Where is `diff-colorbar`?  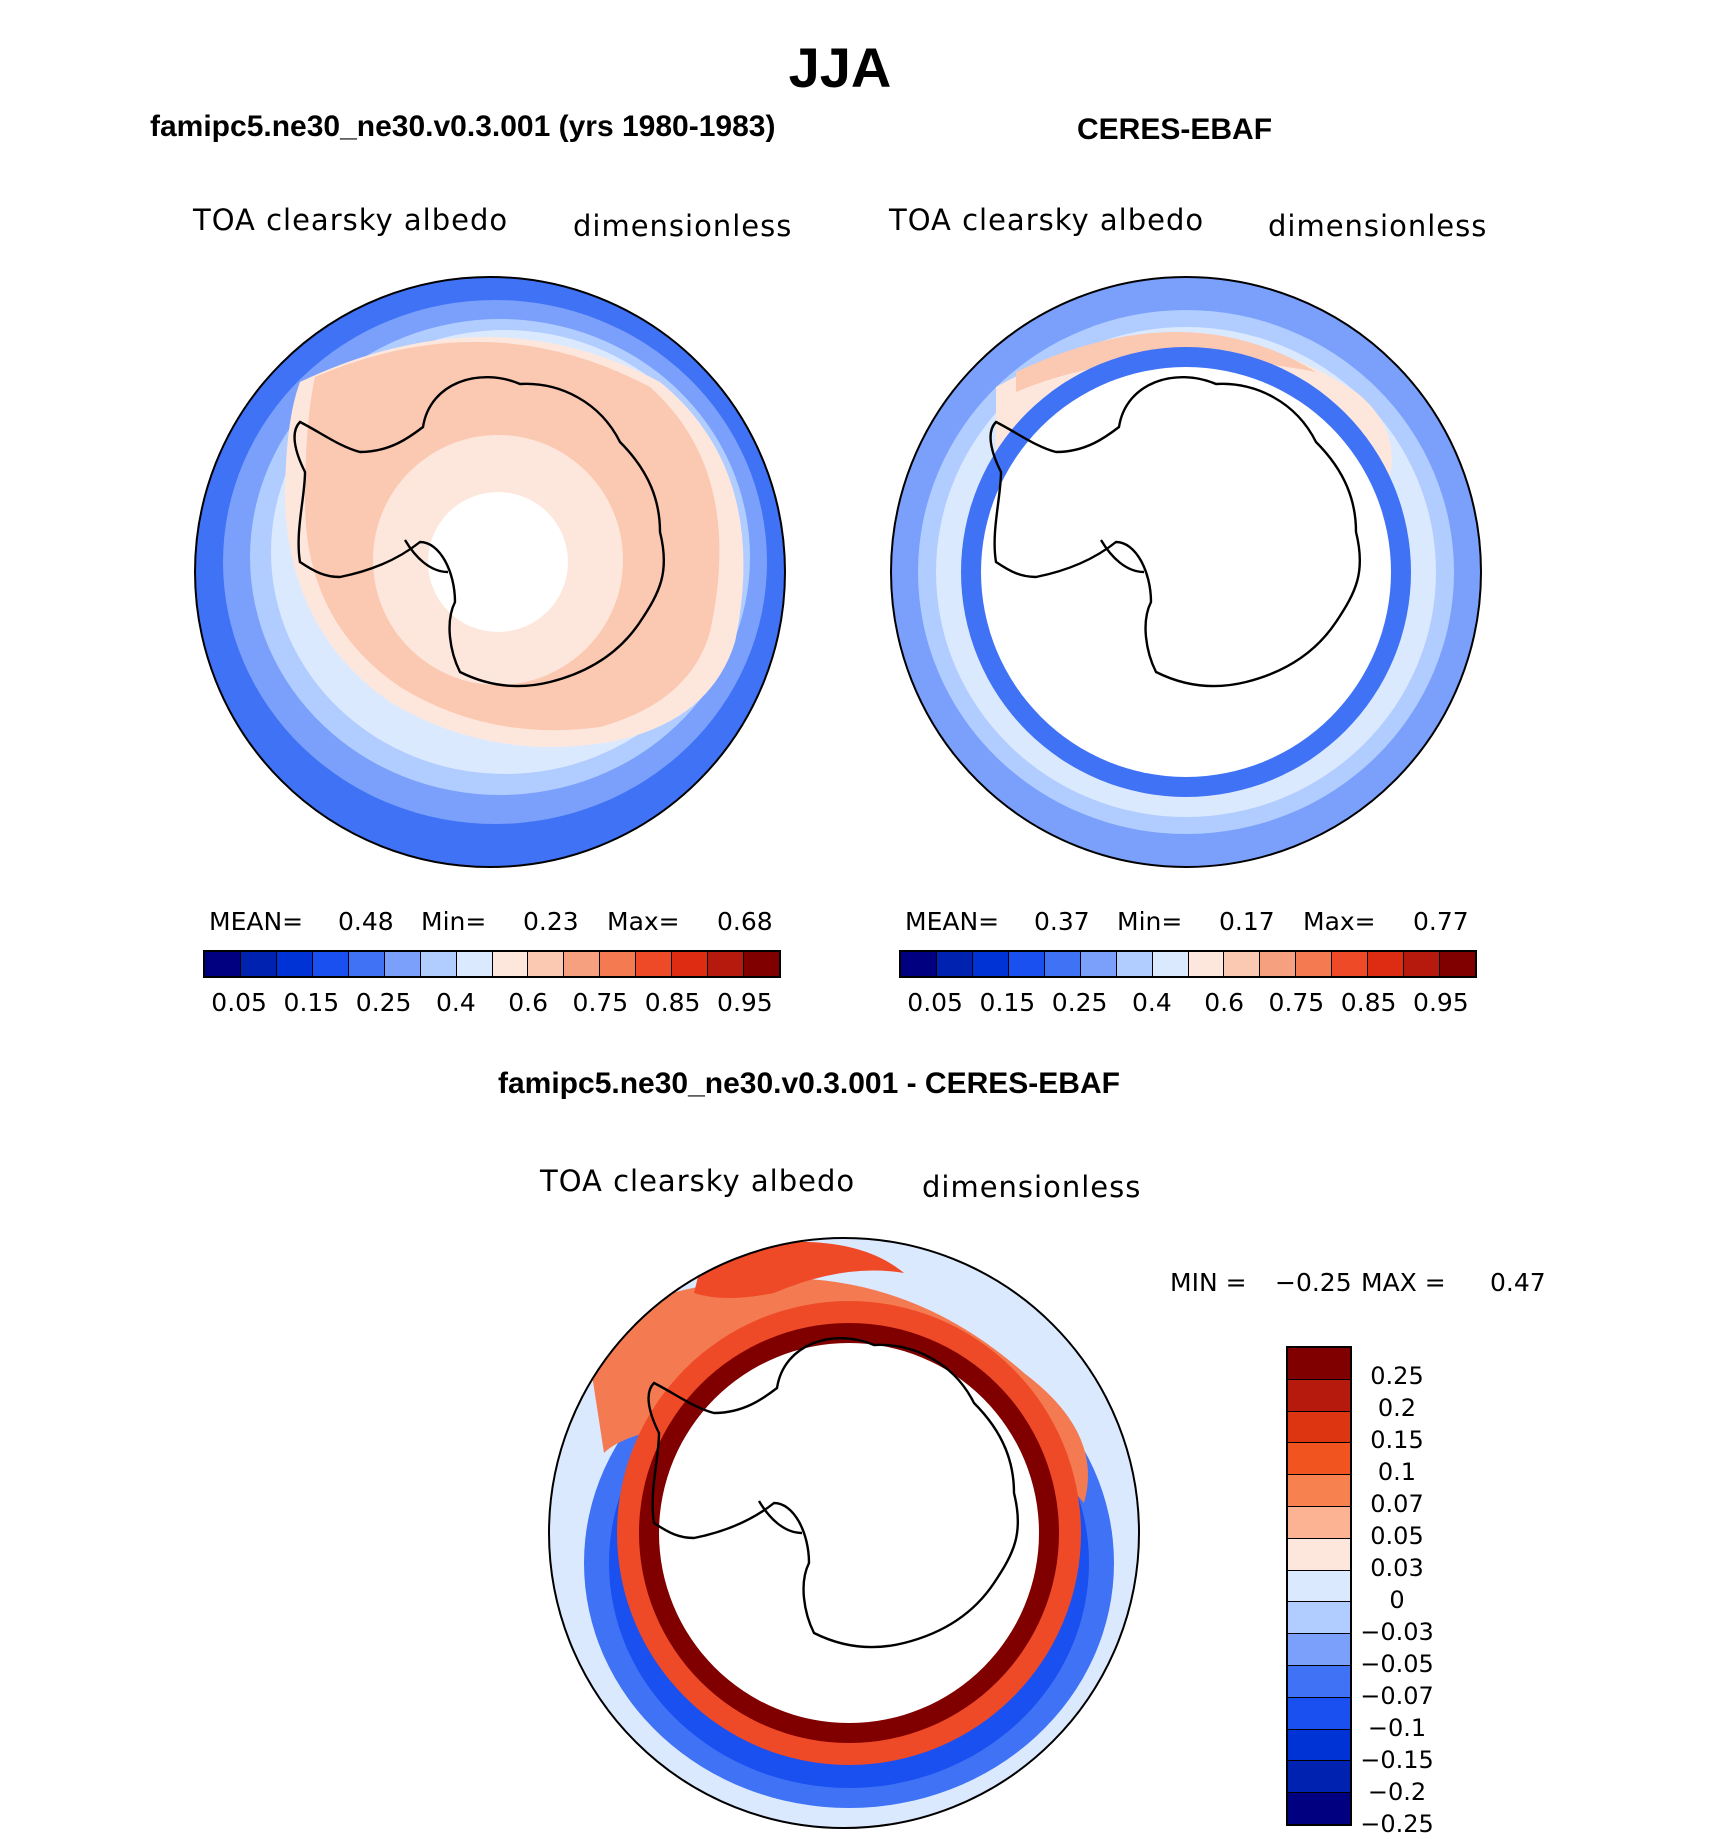
diff-colorbar is located at coordinates (1319, 1586).